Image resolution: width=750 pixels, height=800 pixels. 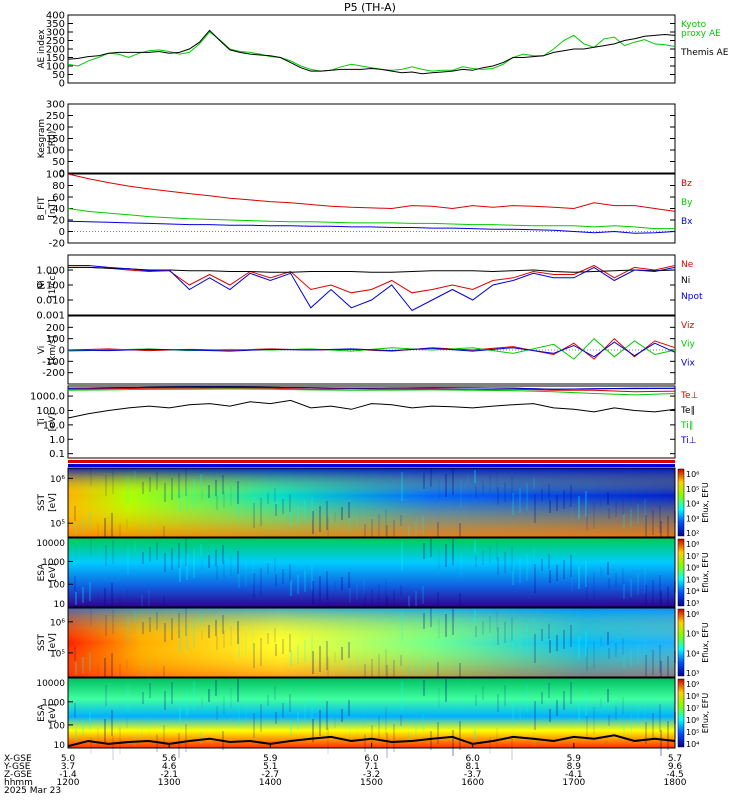 What do you see at coordinates (62, 351) in the screenshot?
I see `ytick-label-velocity: 0` at bounding box center [62, 351].